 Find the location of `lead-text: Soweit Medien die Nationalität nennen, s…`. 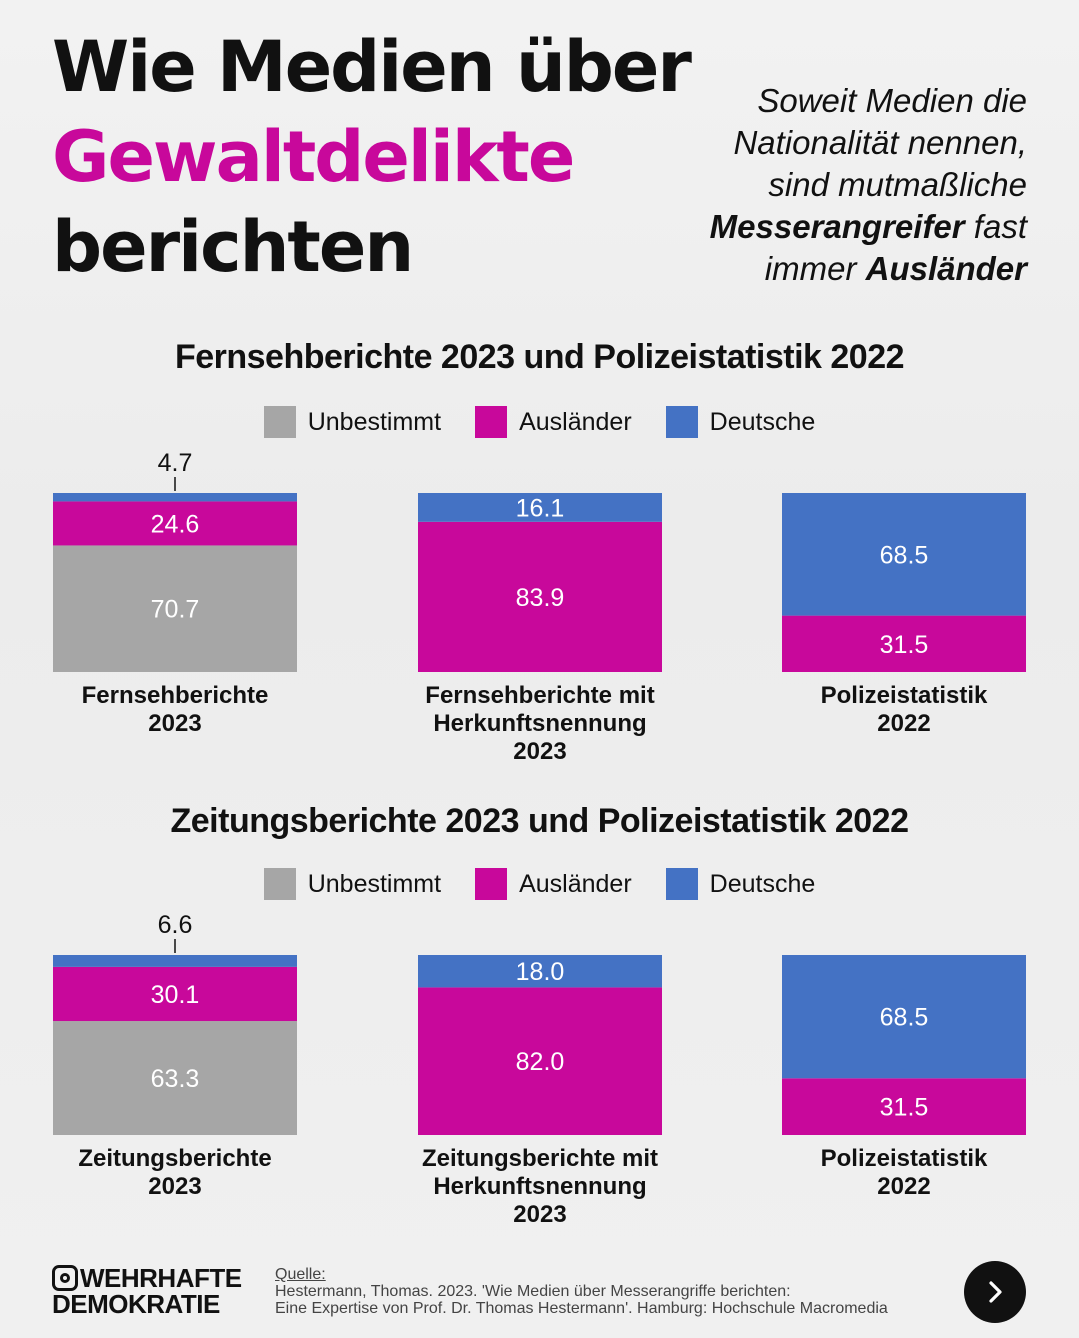

lead-text: Soweit Medien die Nationalität nennen, s… is located at coordinates (847, 185).